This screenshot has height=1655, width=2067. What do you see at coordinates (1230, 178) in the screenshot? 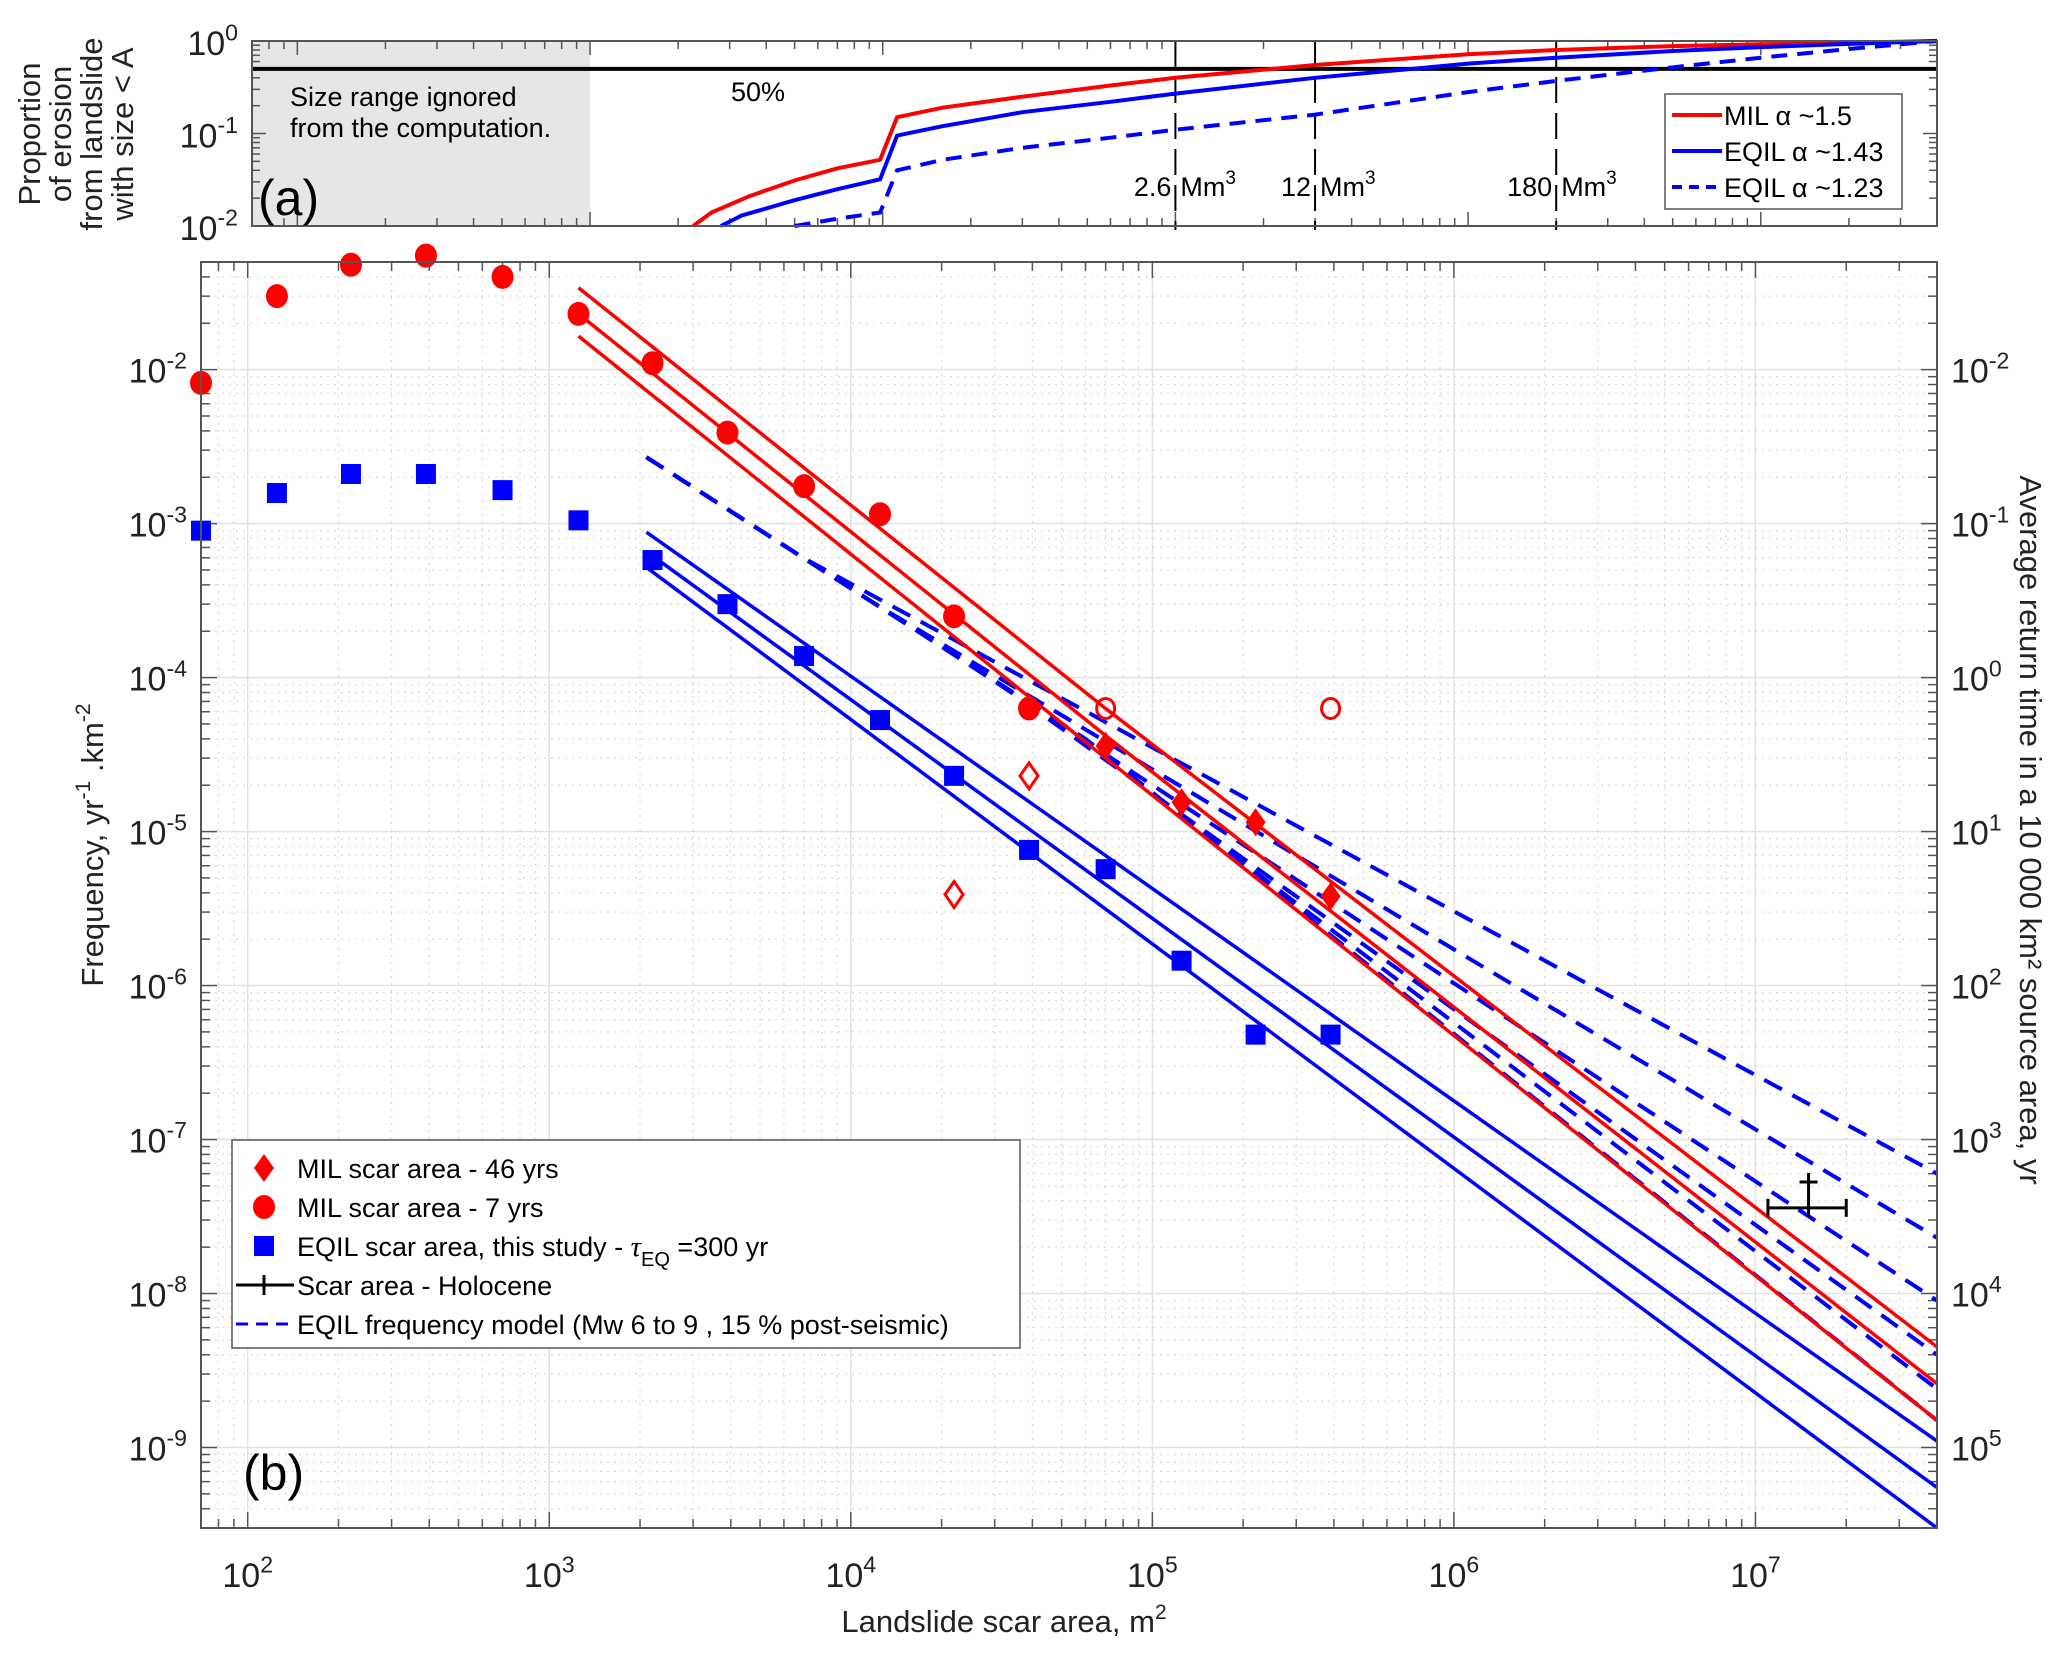
I see `unit-exp: 3` at bounding box center [1230, 178].